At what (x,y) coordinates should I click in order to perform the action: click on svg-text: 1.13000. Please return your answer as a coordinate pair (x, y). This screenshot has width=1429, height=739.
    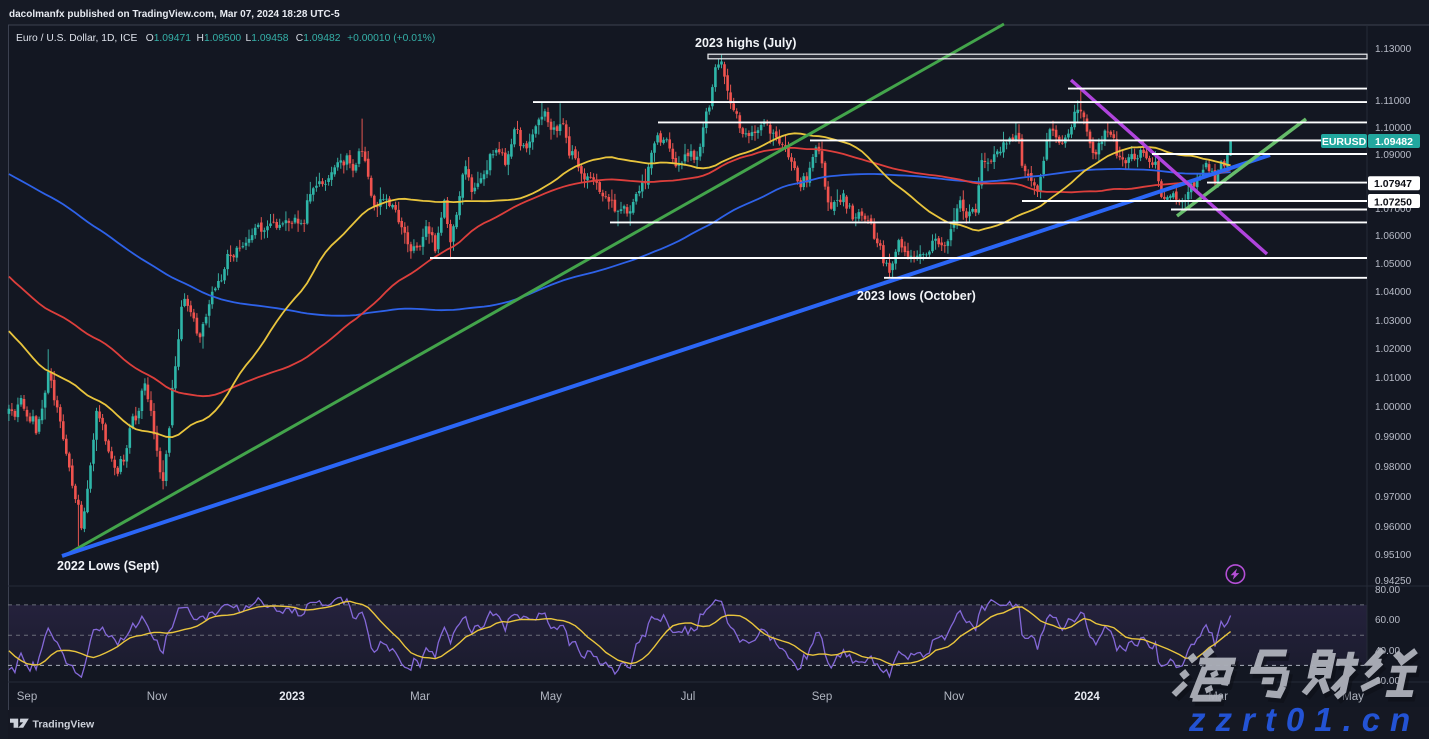
    Looking at the image, I should click on (1393, 49).